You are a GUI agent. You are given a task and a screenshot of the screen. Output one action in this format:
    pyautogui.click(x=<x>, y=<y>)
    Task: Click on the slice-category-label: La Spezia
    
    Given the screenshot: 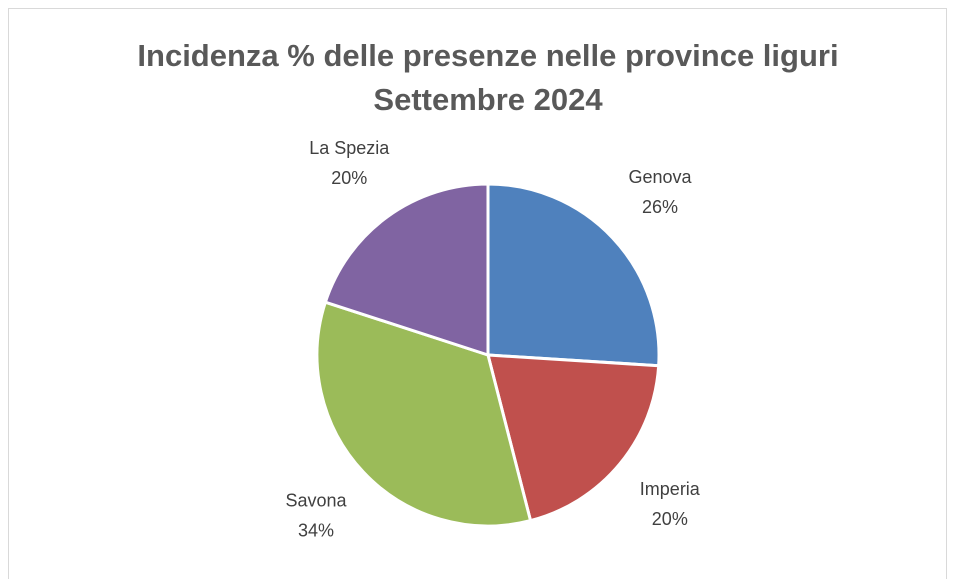 What is the action you would take?
    pyautogui.click(x=349, y=148)
    